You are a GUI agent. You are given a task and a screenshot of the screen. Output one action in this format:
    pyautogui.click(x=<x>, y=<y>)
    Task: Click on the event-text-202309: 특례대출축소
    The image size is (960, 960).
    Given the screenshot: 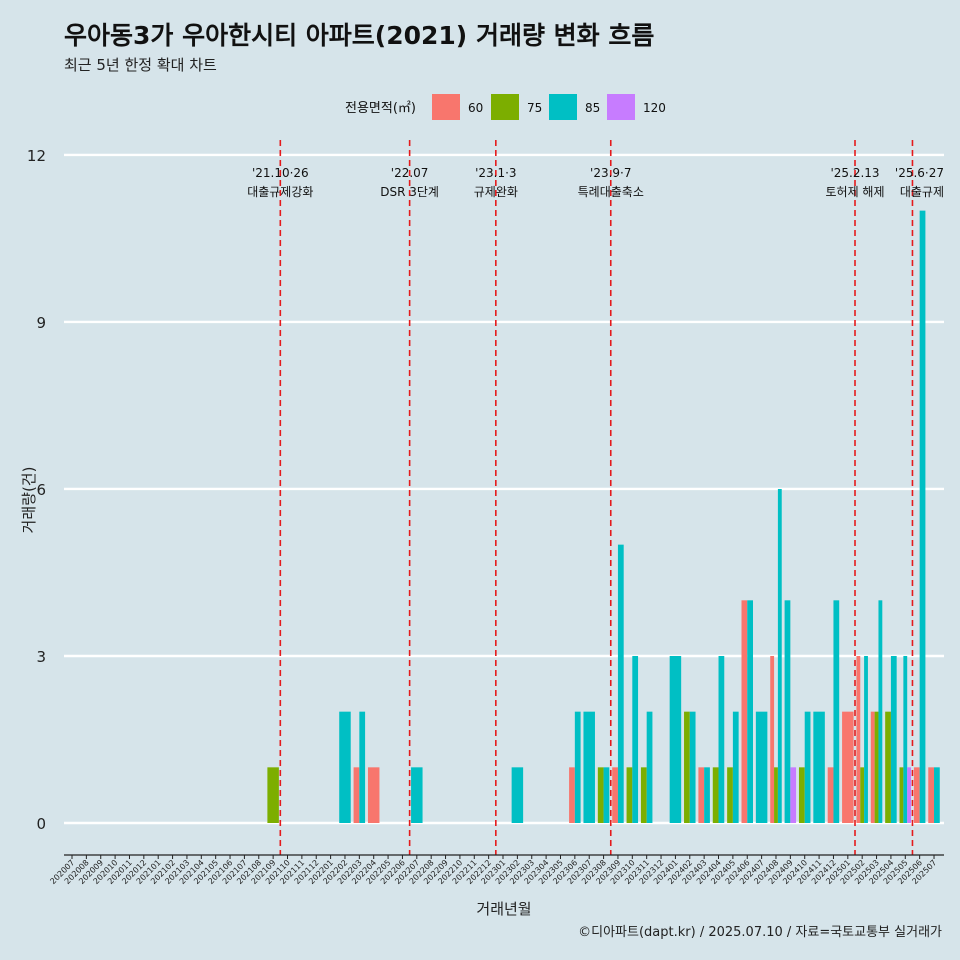 What is the action you would take?
    pyautogui.click(x=611, y=192)
    